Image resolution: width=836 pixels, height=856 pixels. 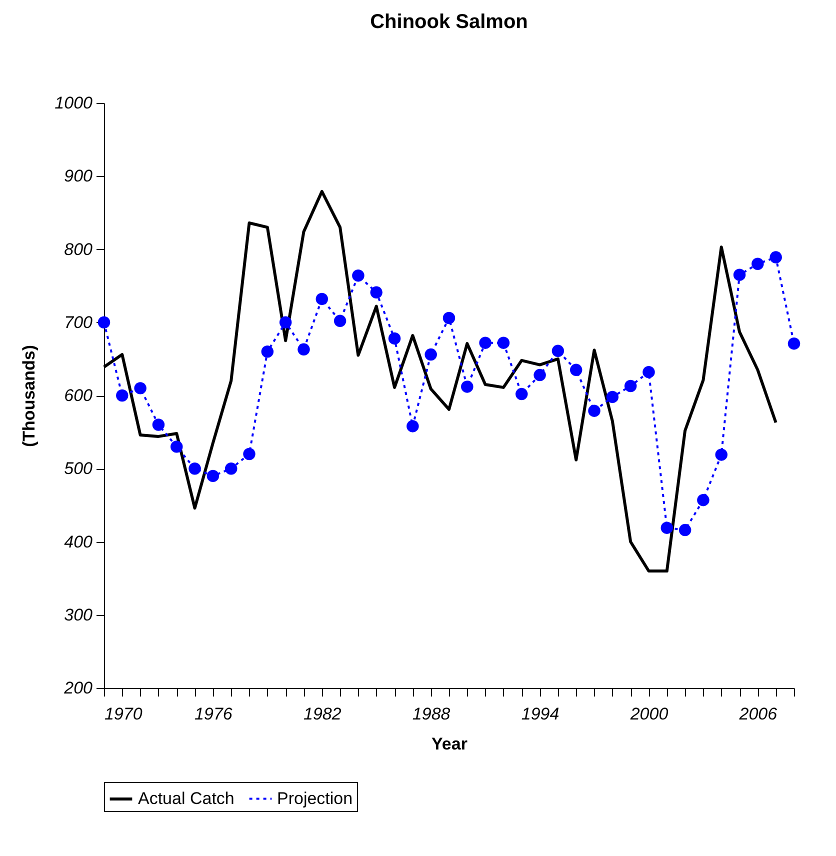 What do you see at coordinates (79, 176) in the screenshot?
I see `y-tick-label: 900` at bounding box center [79, 176].